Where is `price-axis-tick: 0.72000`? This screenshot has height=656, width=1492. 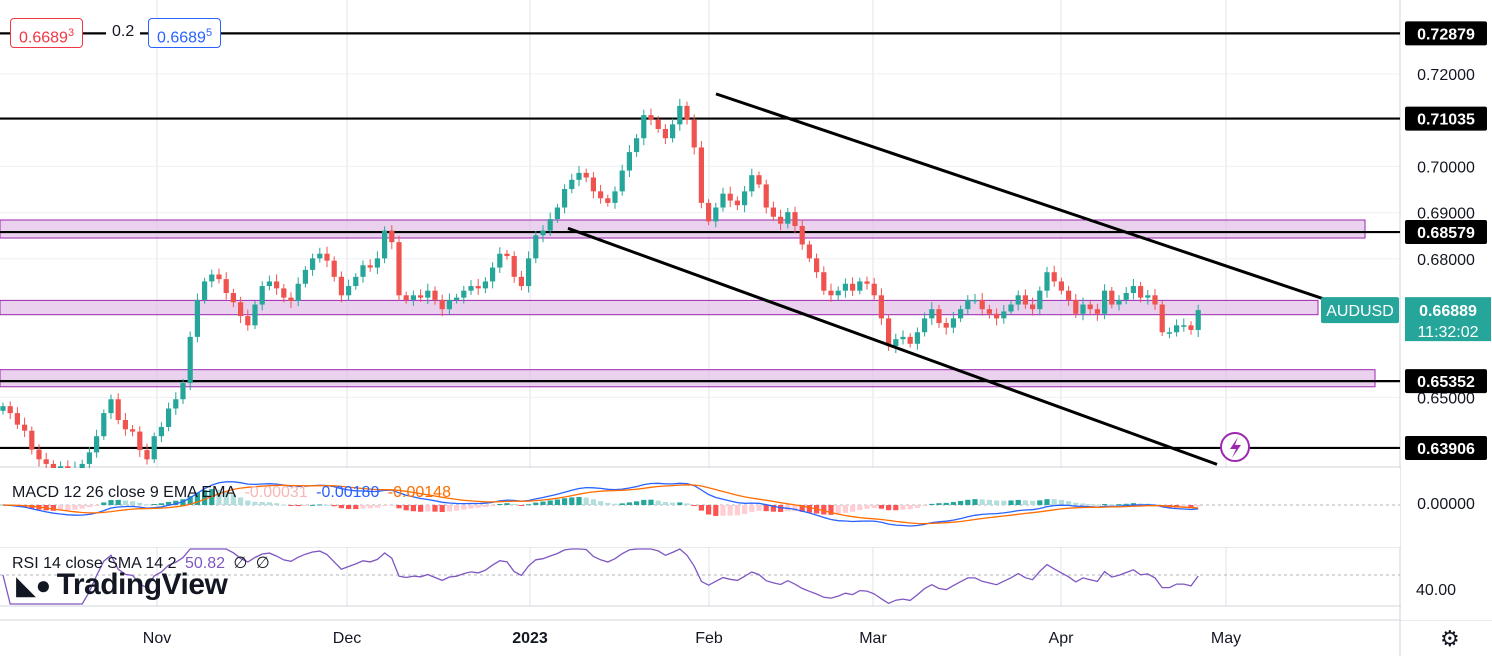
price-axis-tick: 0.72000 is located at coordinates (1446, 75).